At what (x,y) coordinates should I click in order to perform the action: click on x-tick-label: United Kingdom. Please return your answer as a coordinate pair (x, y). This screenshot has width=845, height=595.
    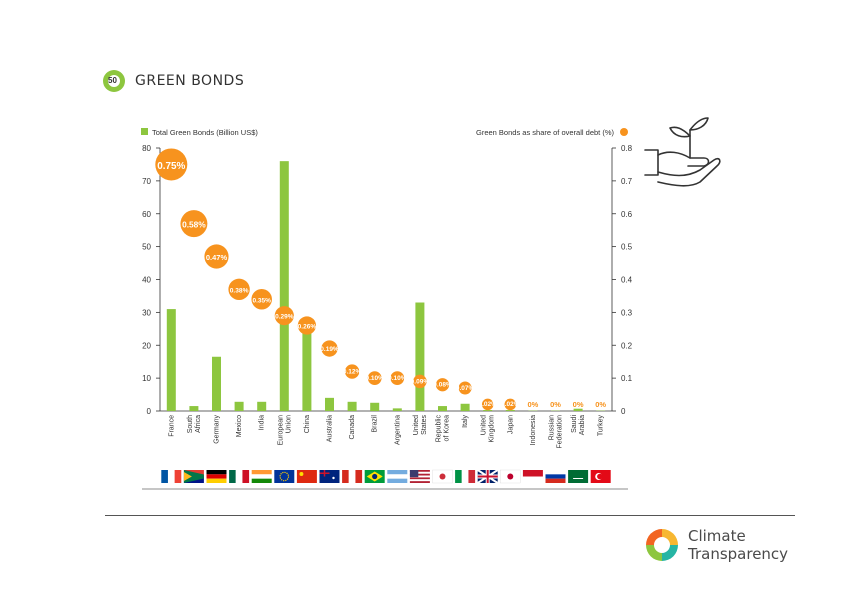
    Looking at the image, I should click on (488, 429).